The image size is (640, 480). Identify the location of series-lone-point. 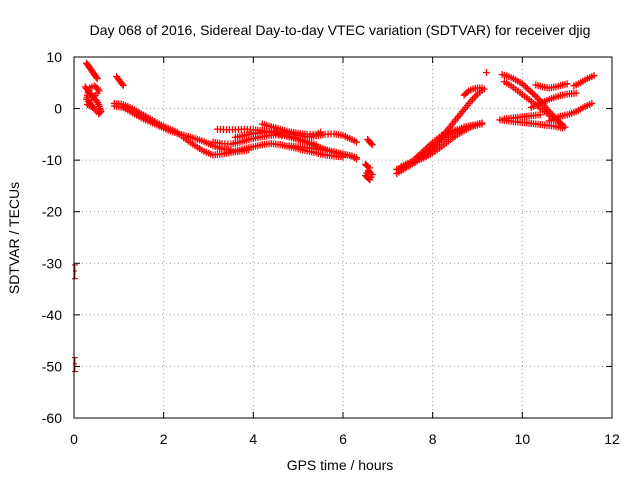
(486, 72).